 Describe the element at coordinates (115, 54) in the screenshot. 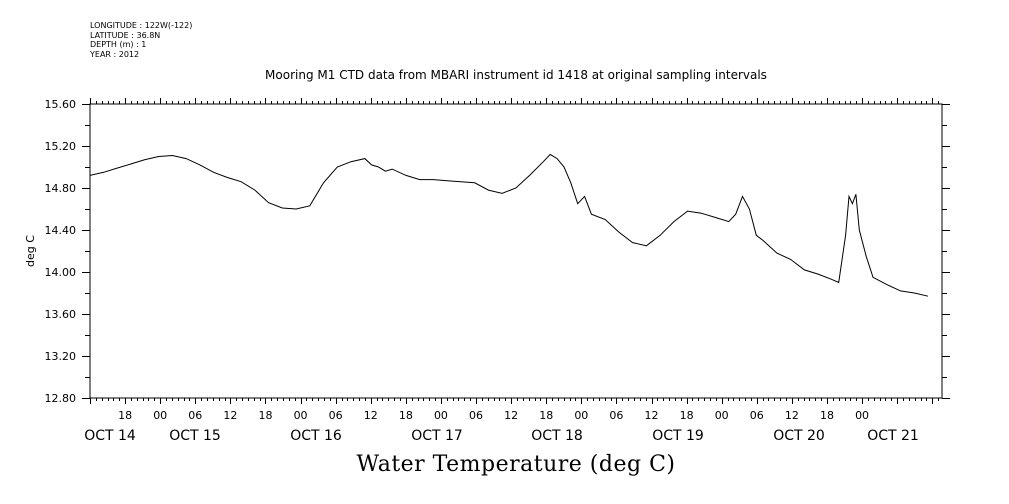

I see `metadata-year: YEAR : 2012` at that location.